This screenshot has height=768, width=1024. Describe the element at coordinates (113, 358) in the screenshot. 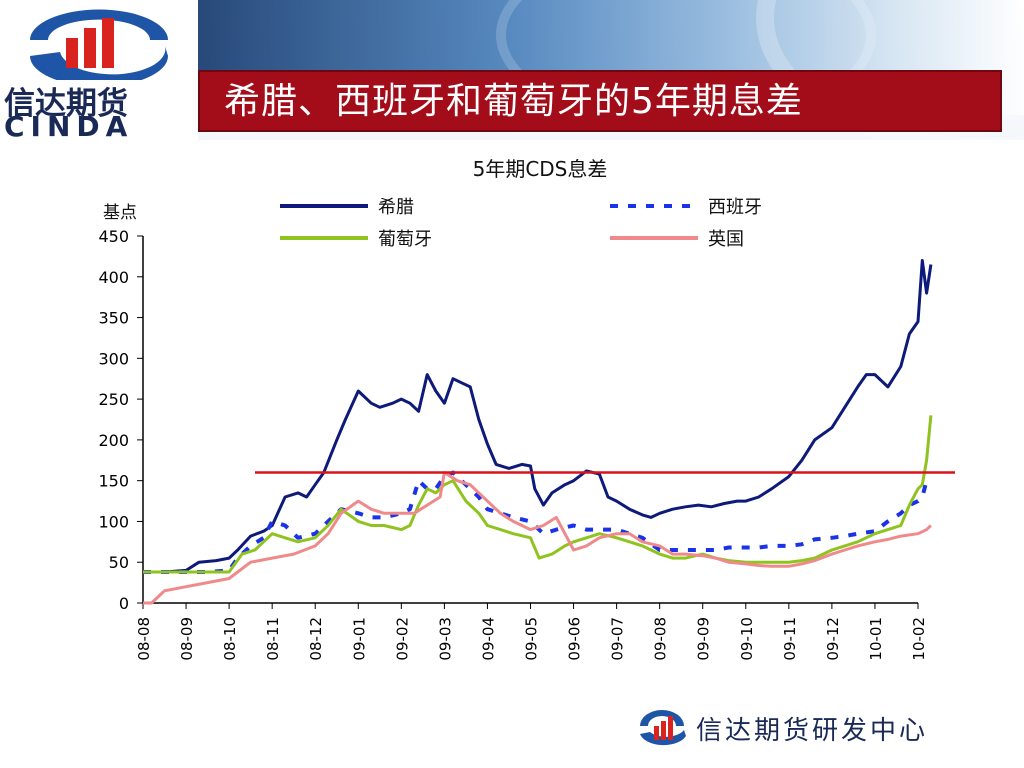

I see `y-tick-label: 300` at that location.